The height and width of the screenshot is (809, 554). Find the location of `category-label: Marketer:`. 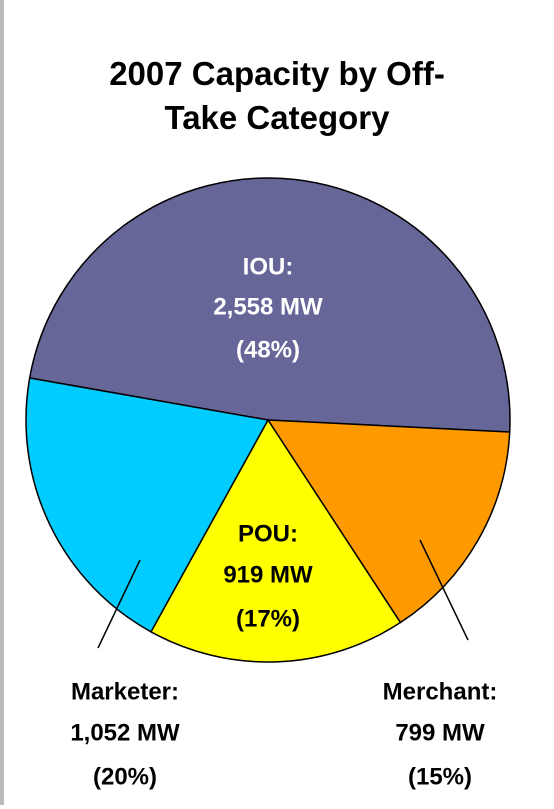

category-label: Marketer: is located at coordinates (125, 691).